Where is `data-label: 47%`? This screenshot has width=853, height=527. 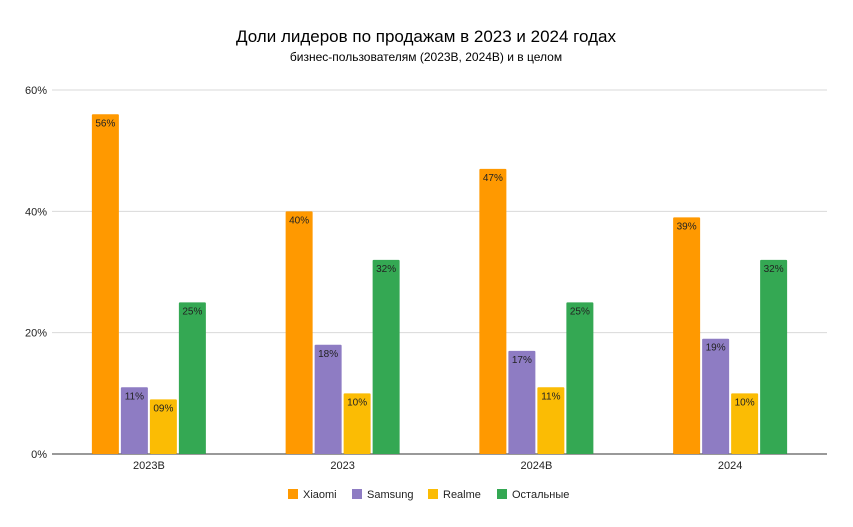 data-label: 47% is located at coordinates (493, 178).